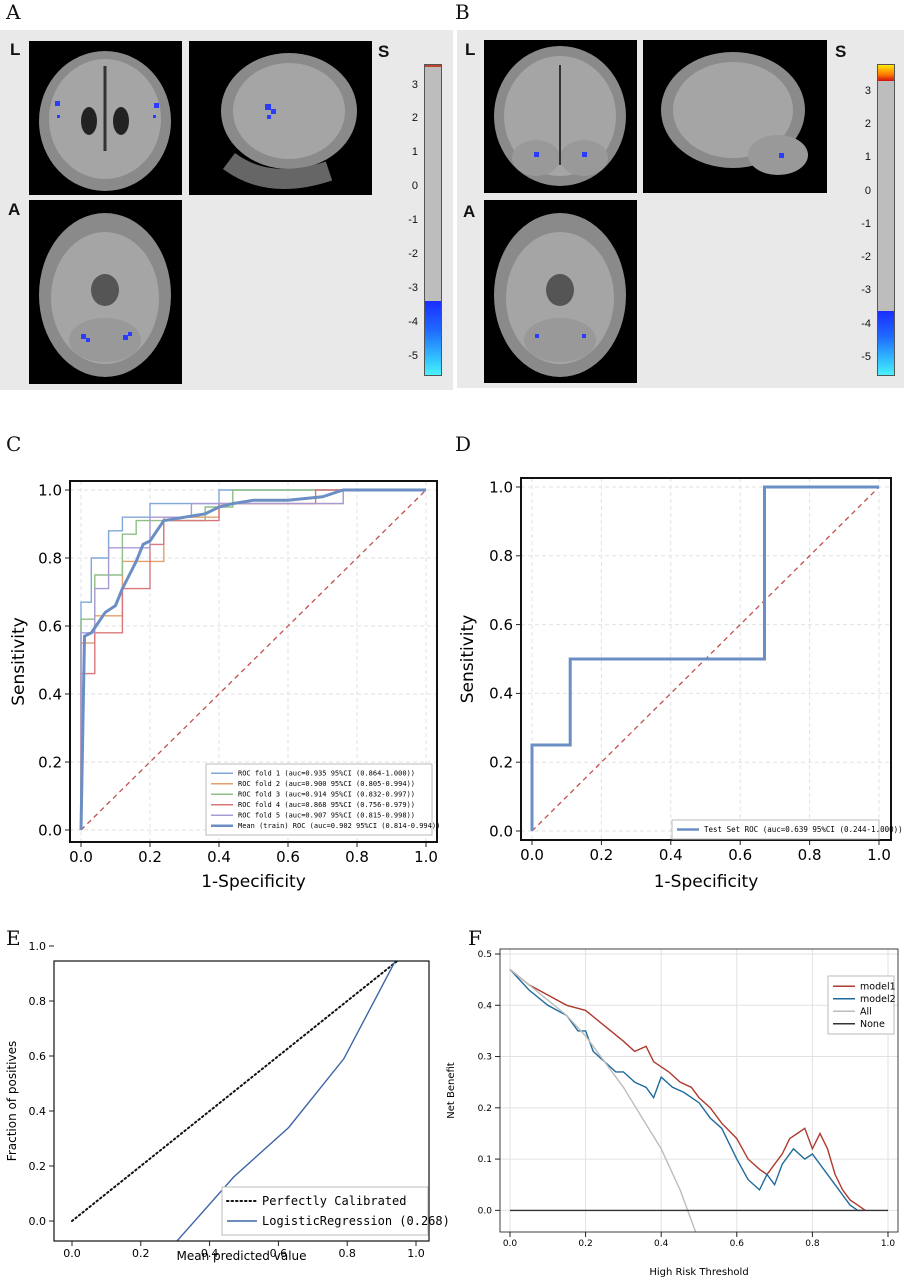 The height and width of the screenshot is (1280, 908). I want to click on plot-frame, so click(253, 661).